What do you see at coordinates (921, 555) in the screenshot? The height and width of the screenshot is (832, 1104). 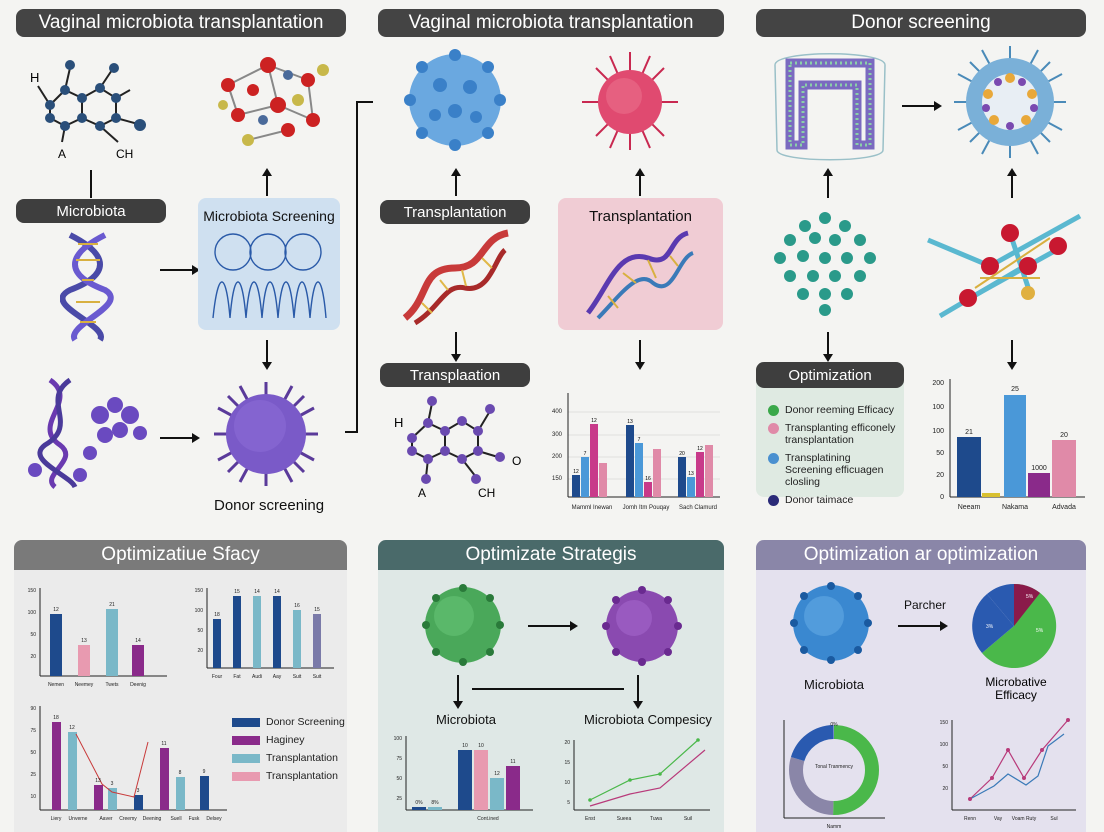 I see `panel-title-right: Optimization ar optimization` at bounding box center [921, 555].